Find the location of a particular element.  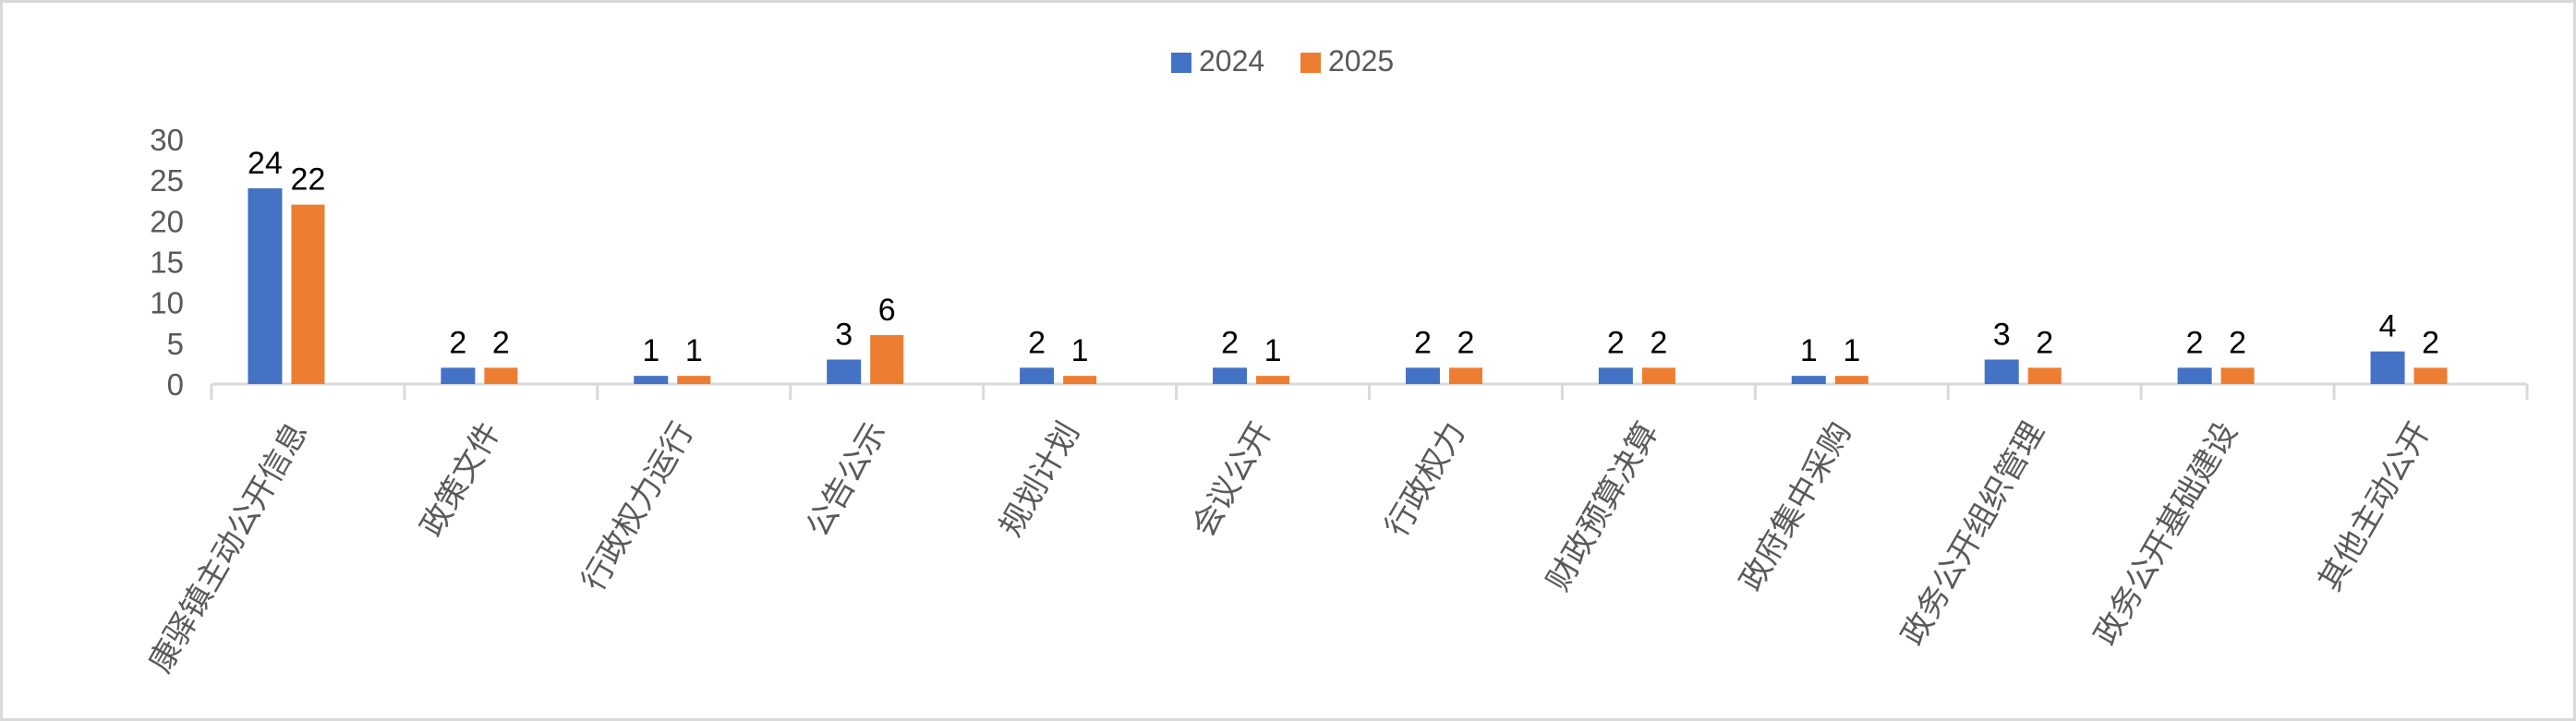

y-tick-label: 25 is located at coordinates (167, 180).